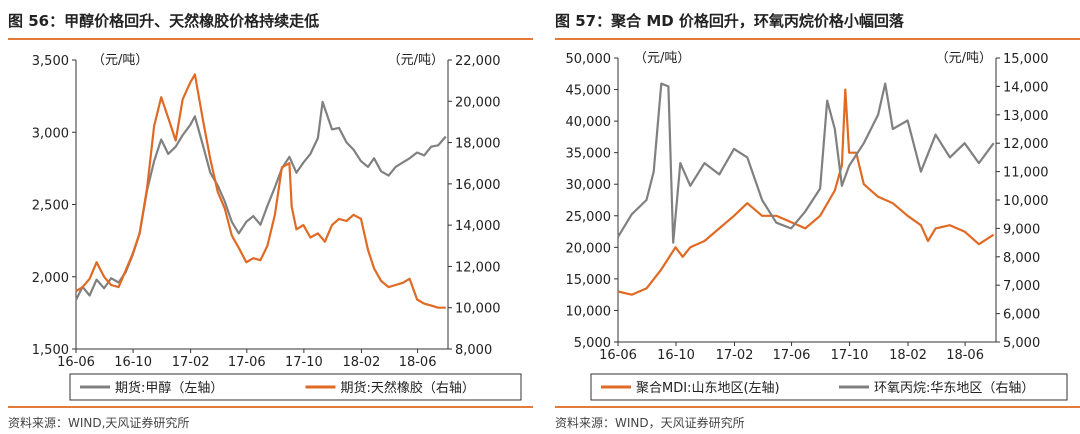  What do you see at coordinates (478, 144) in the screenshot?
I see `right-tick-label: 18,000` at bounding box center [478, 144].